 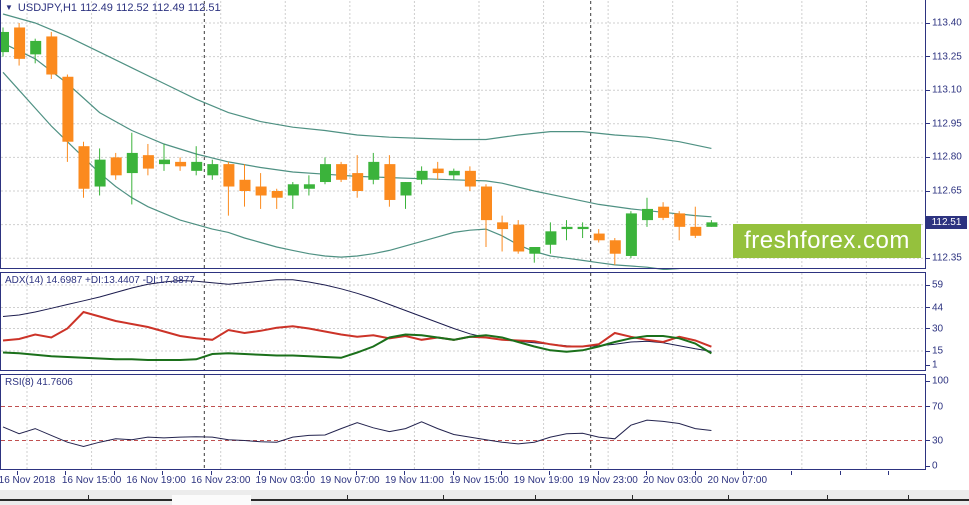 I want to click on time-axis-label: 20 Nov 07:00, so click(x=737, y=480).